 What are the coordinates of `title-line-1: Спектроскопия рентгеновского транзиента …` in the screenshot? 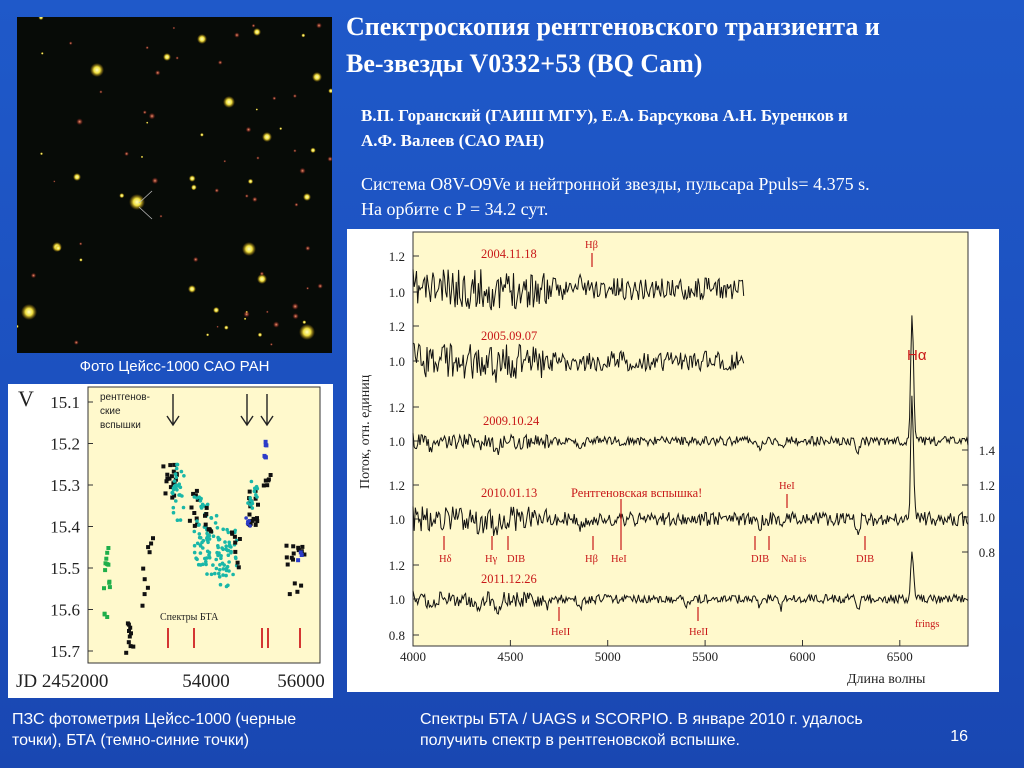 It's located at (613, 26).